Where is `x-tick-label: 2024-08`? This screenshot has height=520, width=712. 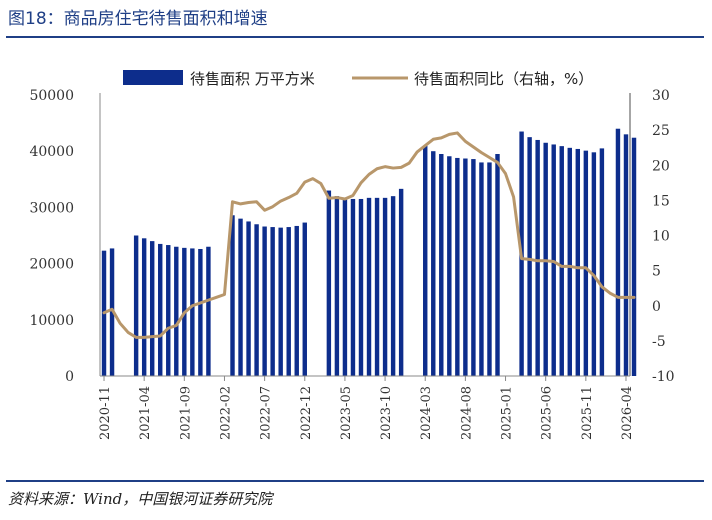 x-tick-label: 2024-08 is located at coordinates (466, 413).